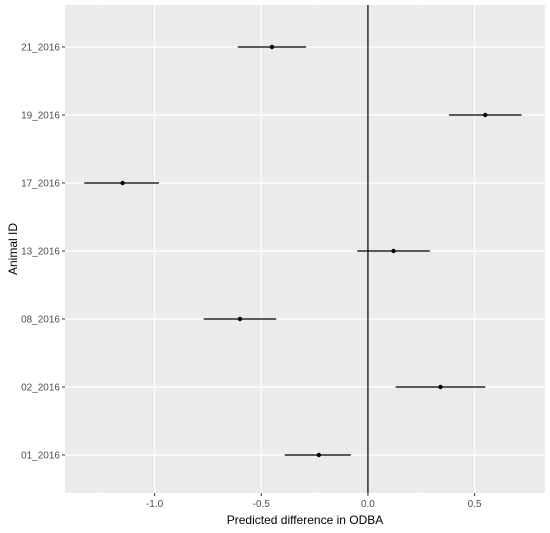 Image resolution: width=550 pixels, height=533 pixels. Describe the element at coordinates (393, 251) in the screenshot. I see `point-13_2016` at that location.